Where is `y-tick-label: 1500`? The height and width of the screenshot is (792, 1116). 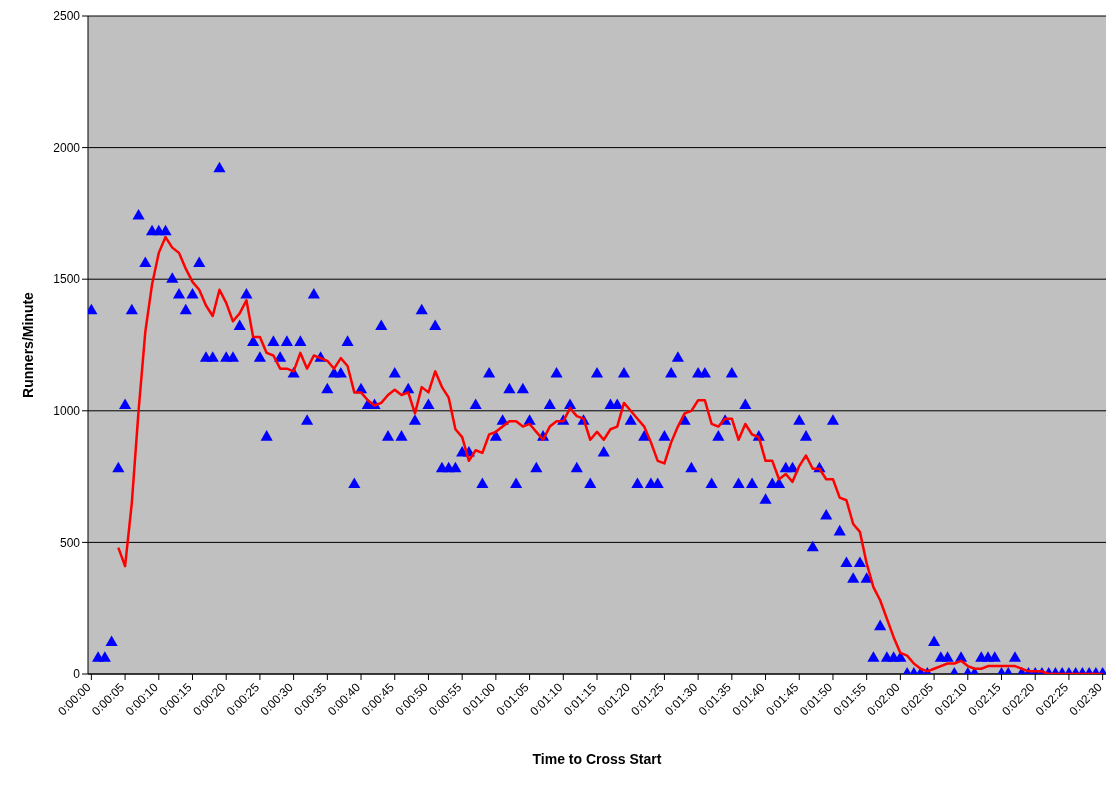
y-tick-label: 1500 is located at coordinates (67, 279).